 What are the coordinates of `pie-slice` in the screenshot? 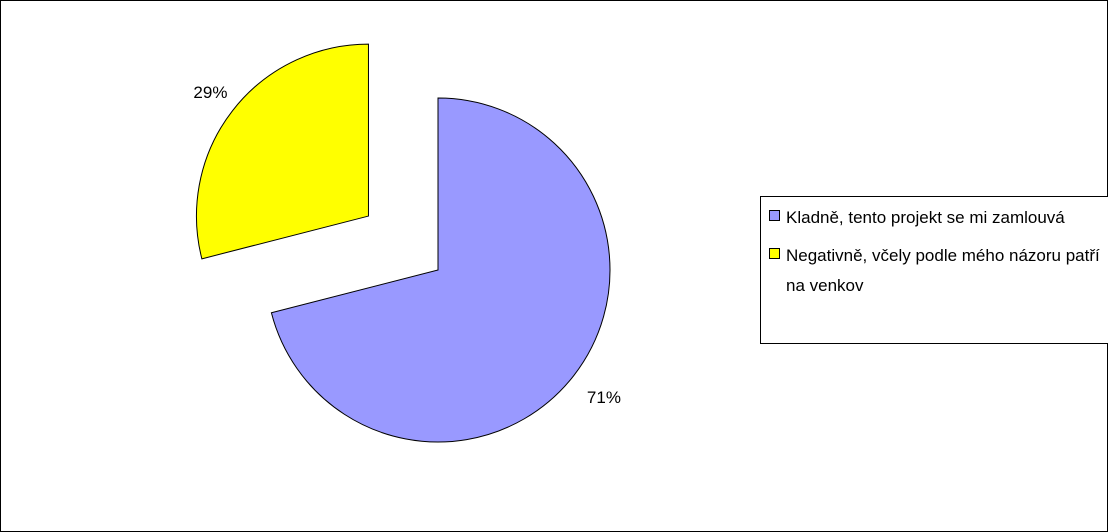 It's located at (282, 151).